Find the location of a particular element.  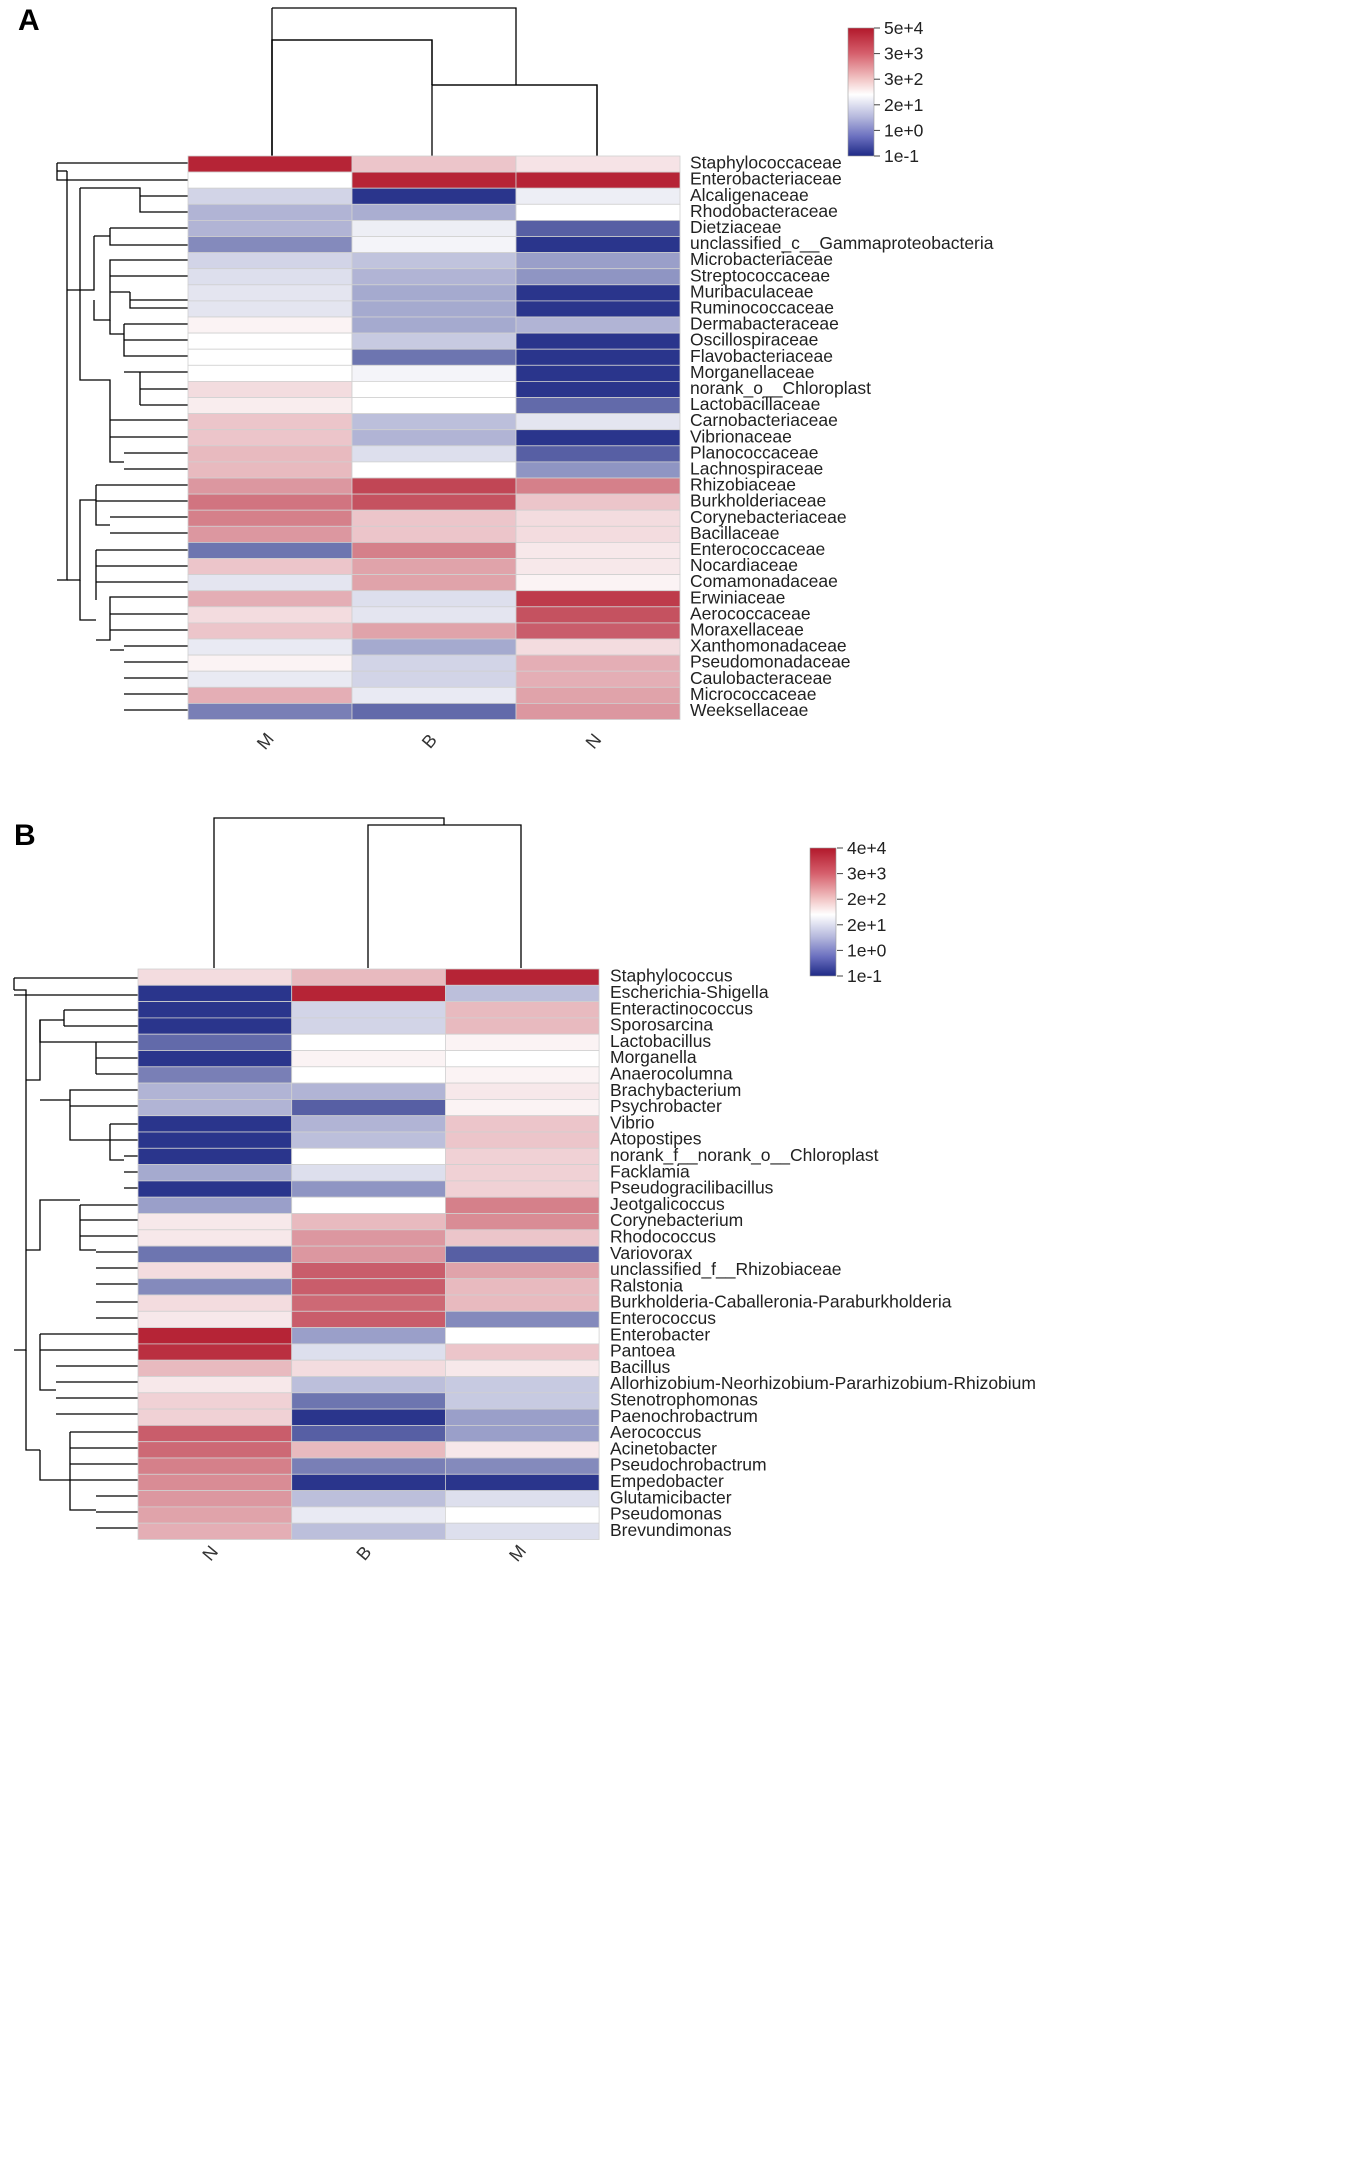

row-label: Streptococcaceae is located at coordinates (760, 275).